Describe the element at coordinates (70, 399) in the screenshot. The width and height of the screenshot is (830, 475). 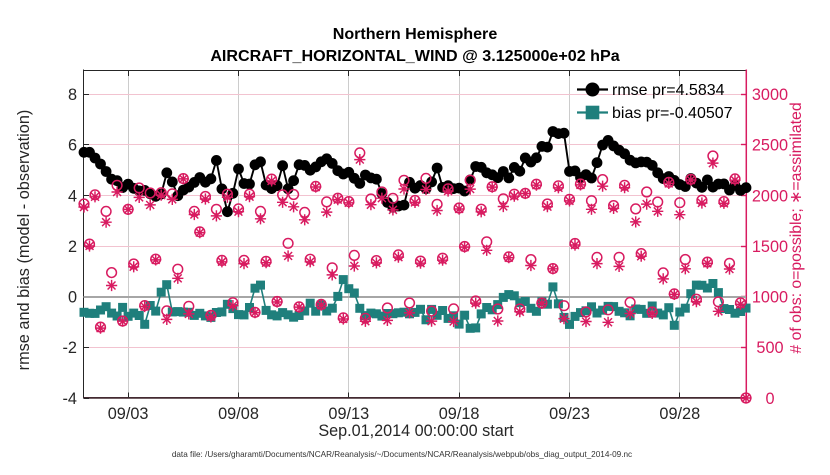
I see `svg-text: -4` at that location.